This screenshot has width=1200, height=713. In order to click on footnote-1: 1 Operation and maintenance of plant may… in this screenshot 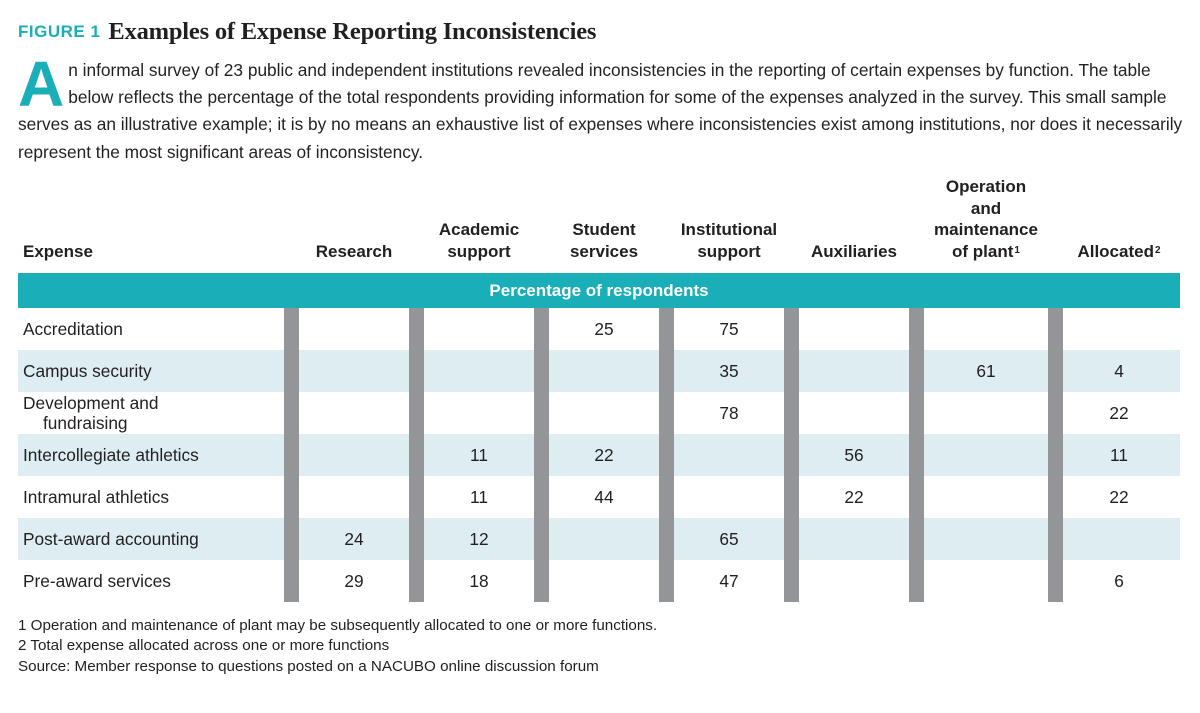, I will do `click(338, 625)`.